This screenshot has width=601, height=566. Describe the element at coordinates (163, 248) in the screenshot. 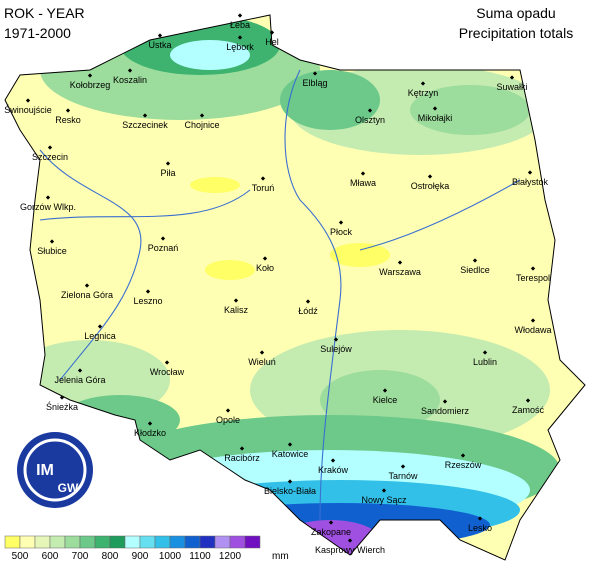

I see `city-label: Poznań` at that location.